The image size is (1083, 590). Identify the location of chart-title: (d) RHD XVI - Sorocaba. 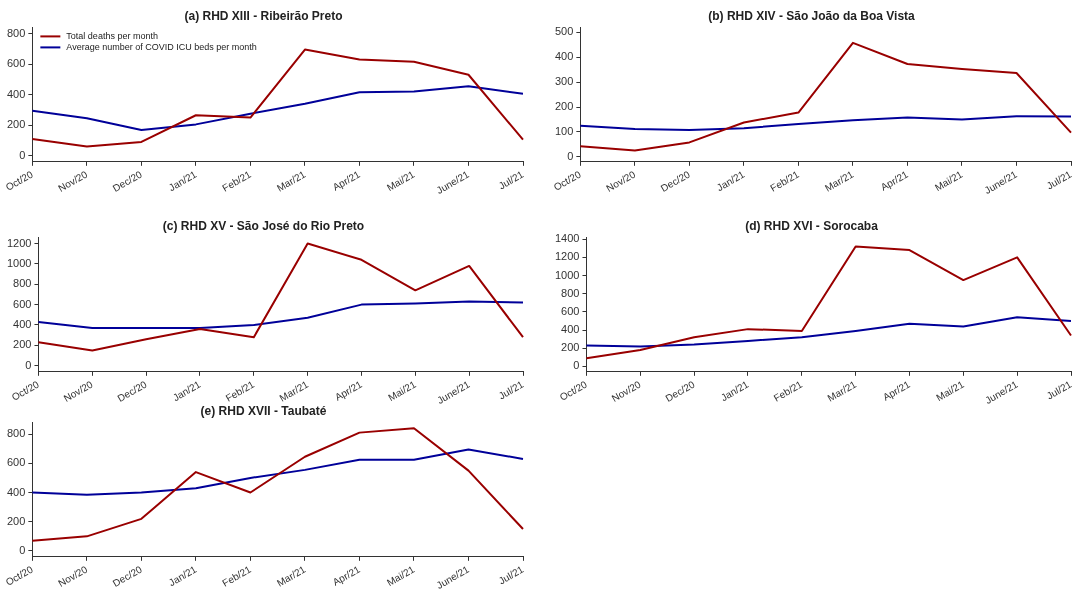
(812, 225).